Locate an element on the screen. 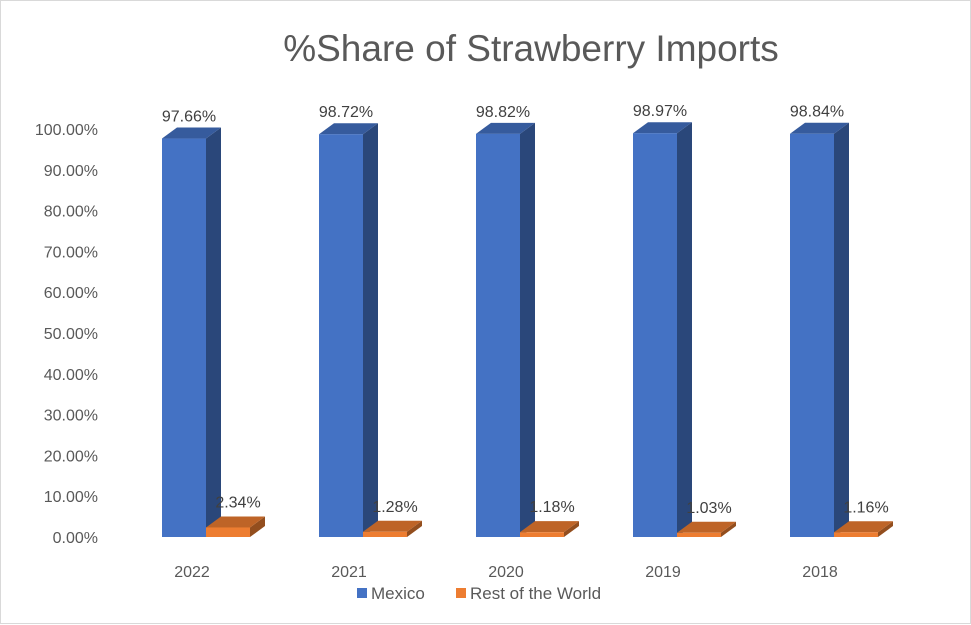  y-tick-label: 20.00% is located at coordinates (71, 456).